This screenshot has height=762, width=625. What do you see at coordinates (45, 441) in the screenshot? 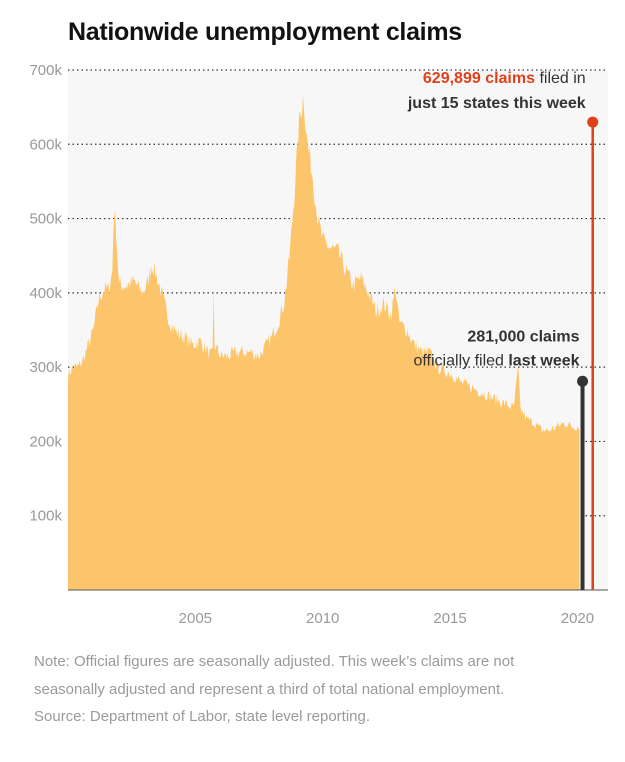
I see `y-tick-label-200k: 200k` at bounding box center [45, 441].